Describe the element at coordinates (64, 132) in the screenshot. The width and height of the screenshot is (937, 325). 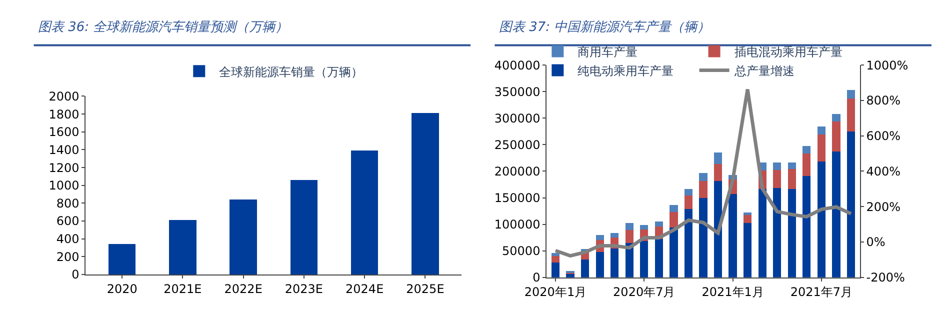
I see `y-tick-label: 1600` at that location.